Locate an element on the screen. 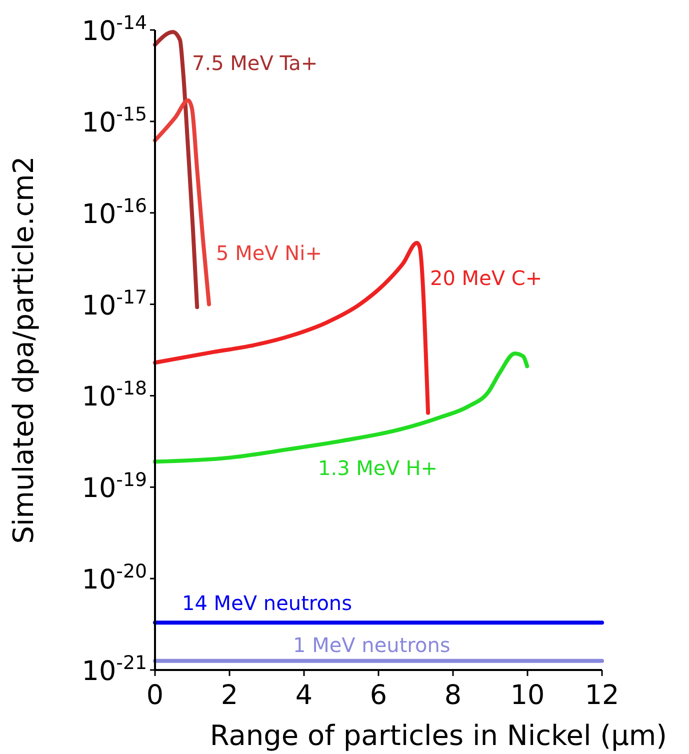 The width and height of the screenshot is (689, 754). series-label: 14 MeV neutrons is located at coordinates (267, 603).